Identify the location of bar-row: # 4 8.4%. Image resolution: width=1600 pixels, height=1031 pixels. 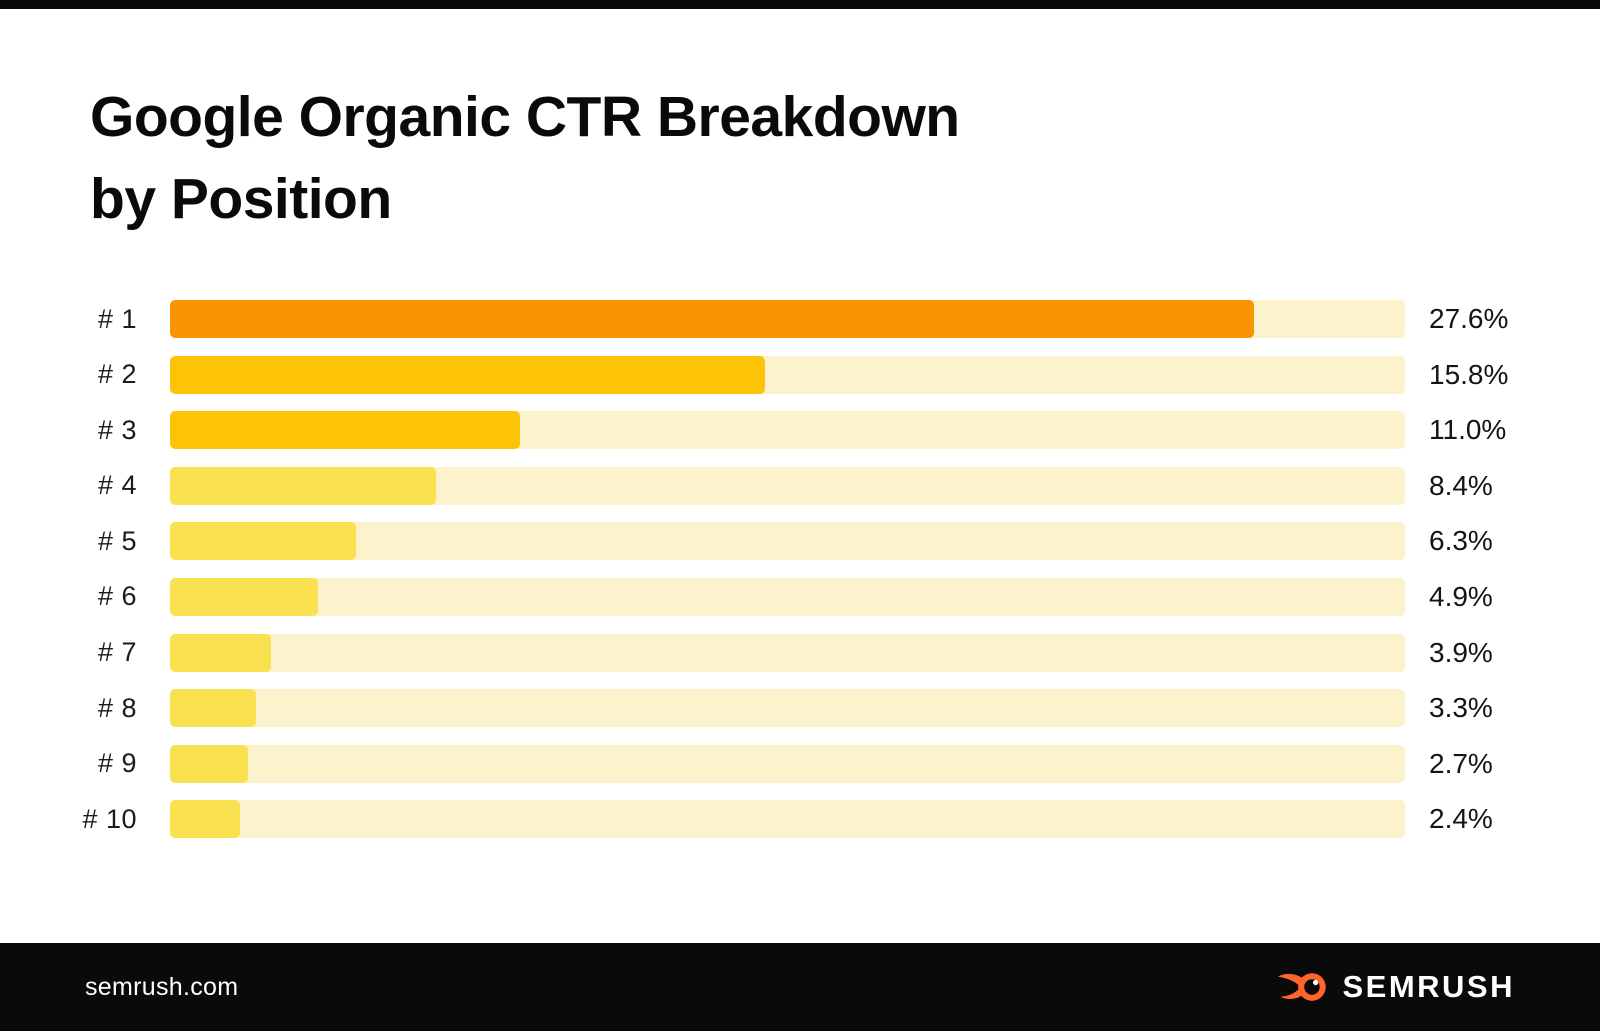
(800, 485).